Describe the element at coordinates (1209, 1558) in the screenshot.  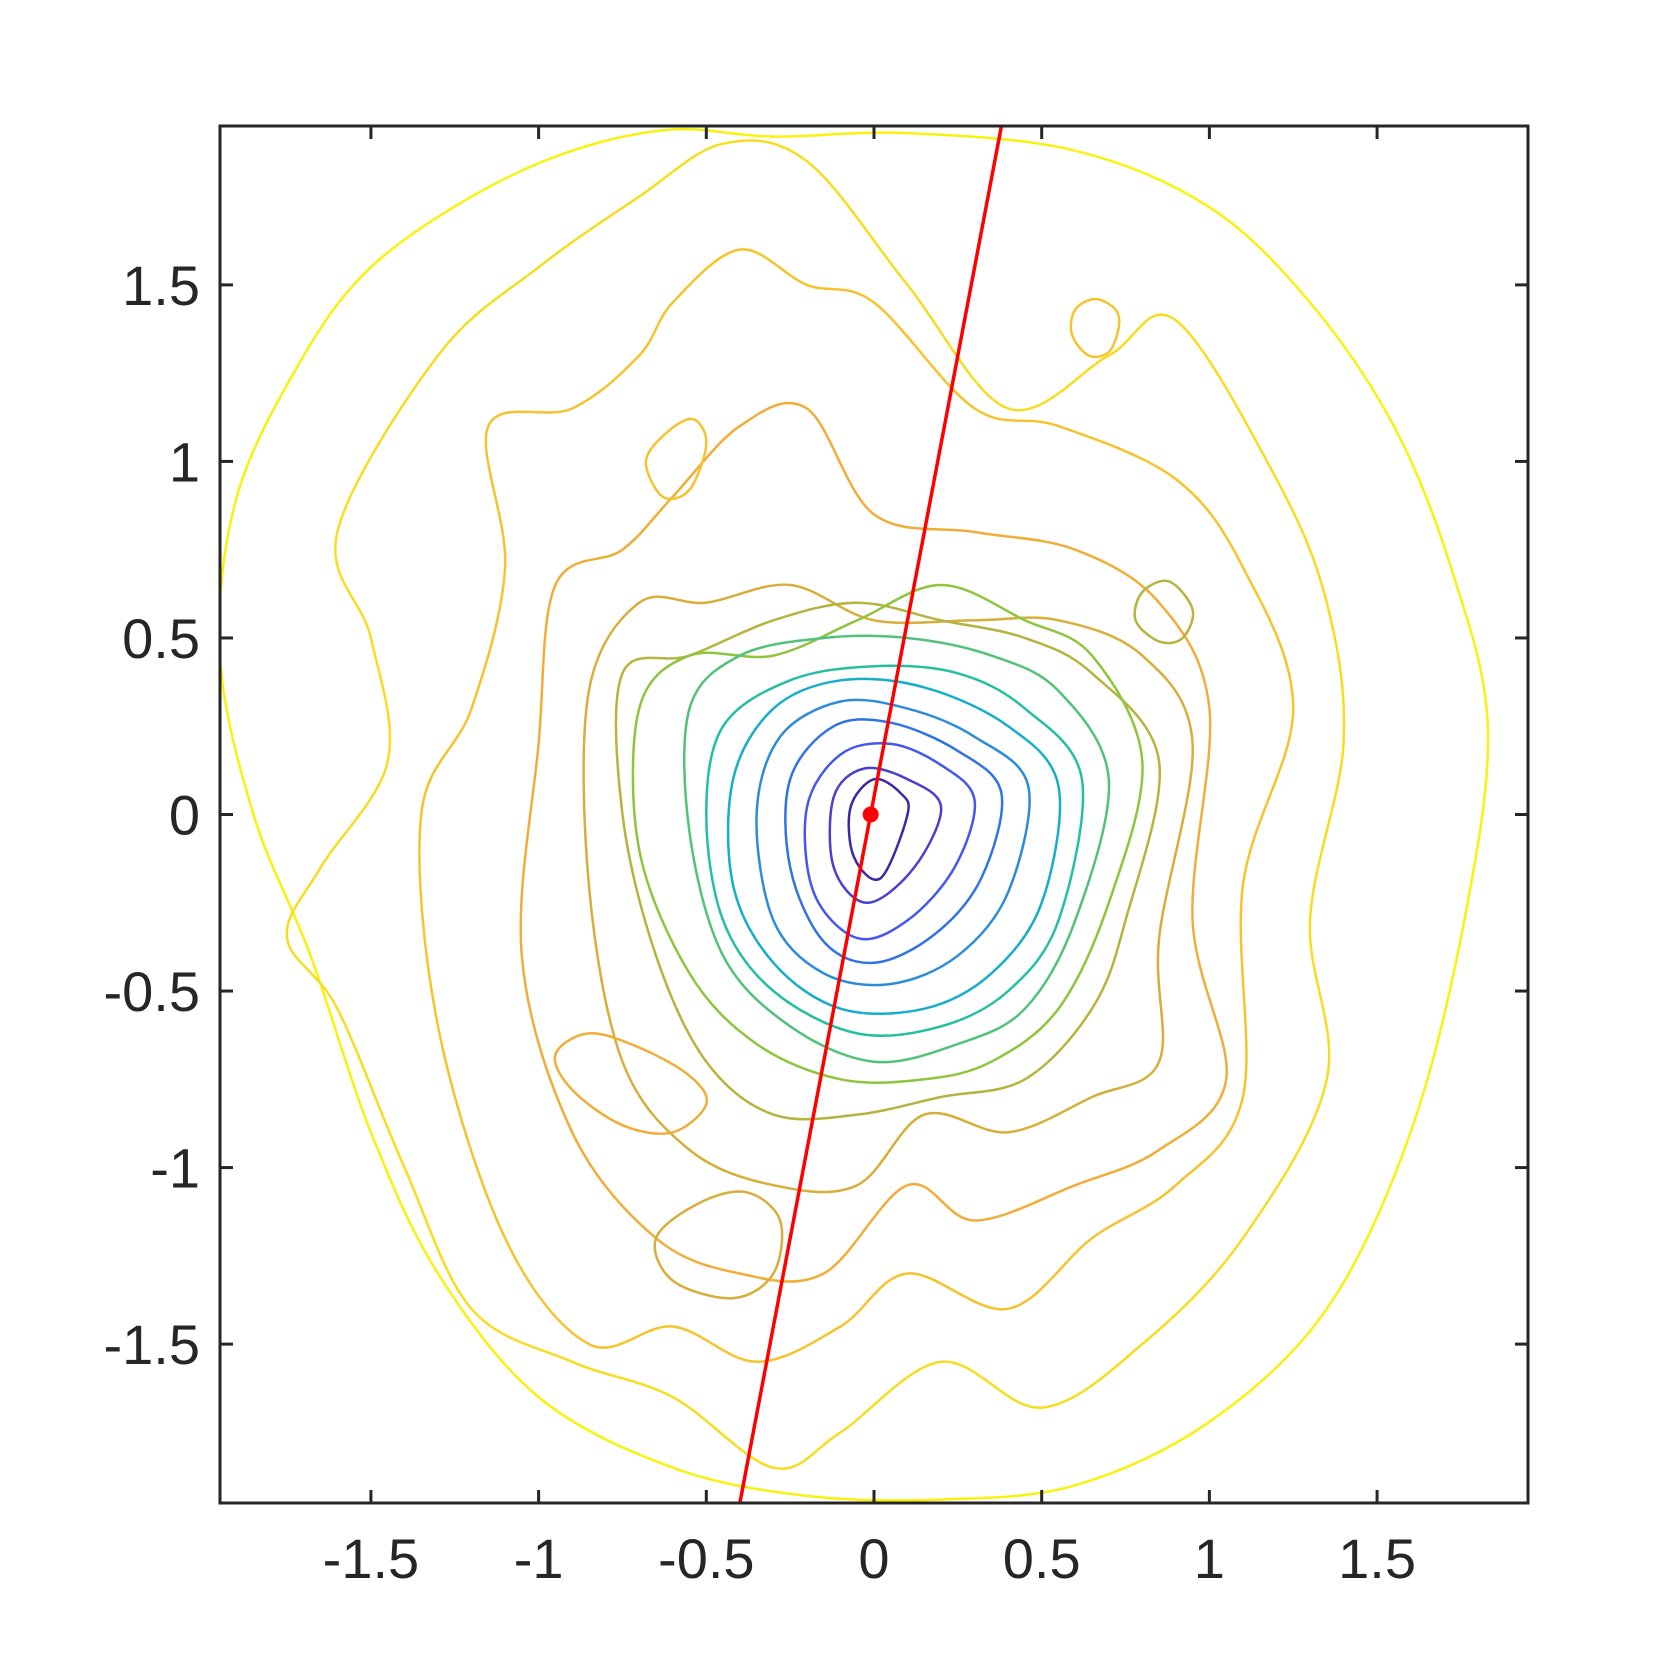
I see `x-tick-label: 1` at that location.